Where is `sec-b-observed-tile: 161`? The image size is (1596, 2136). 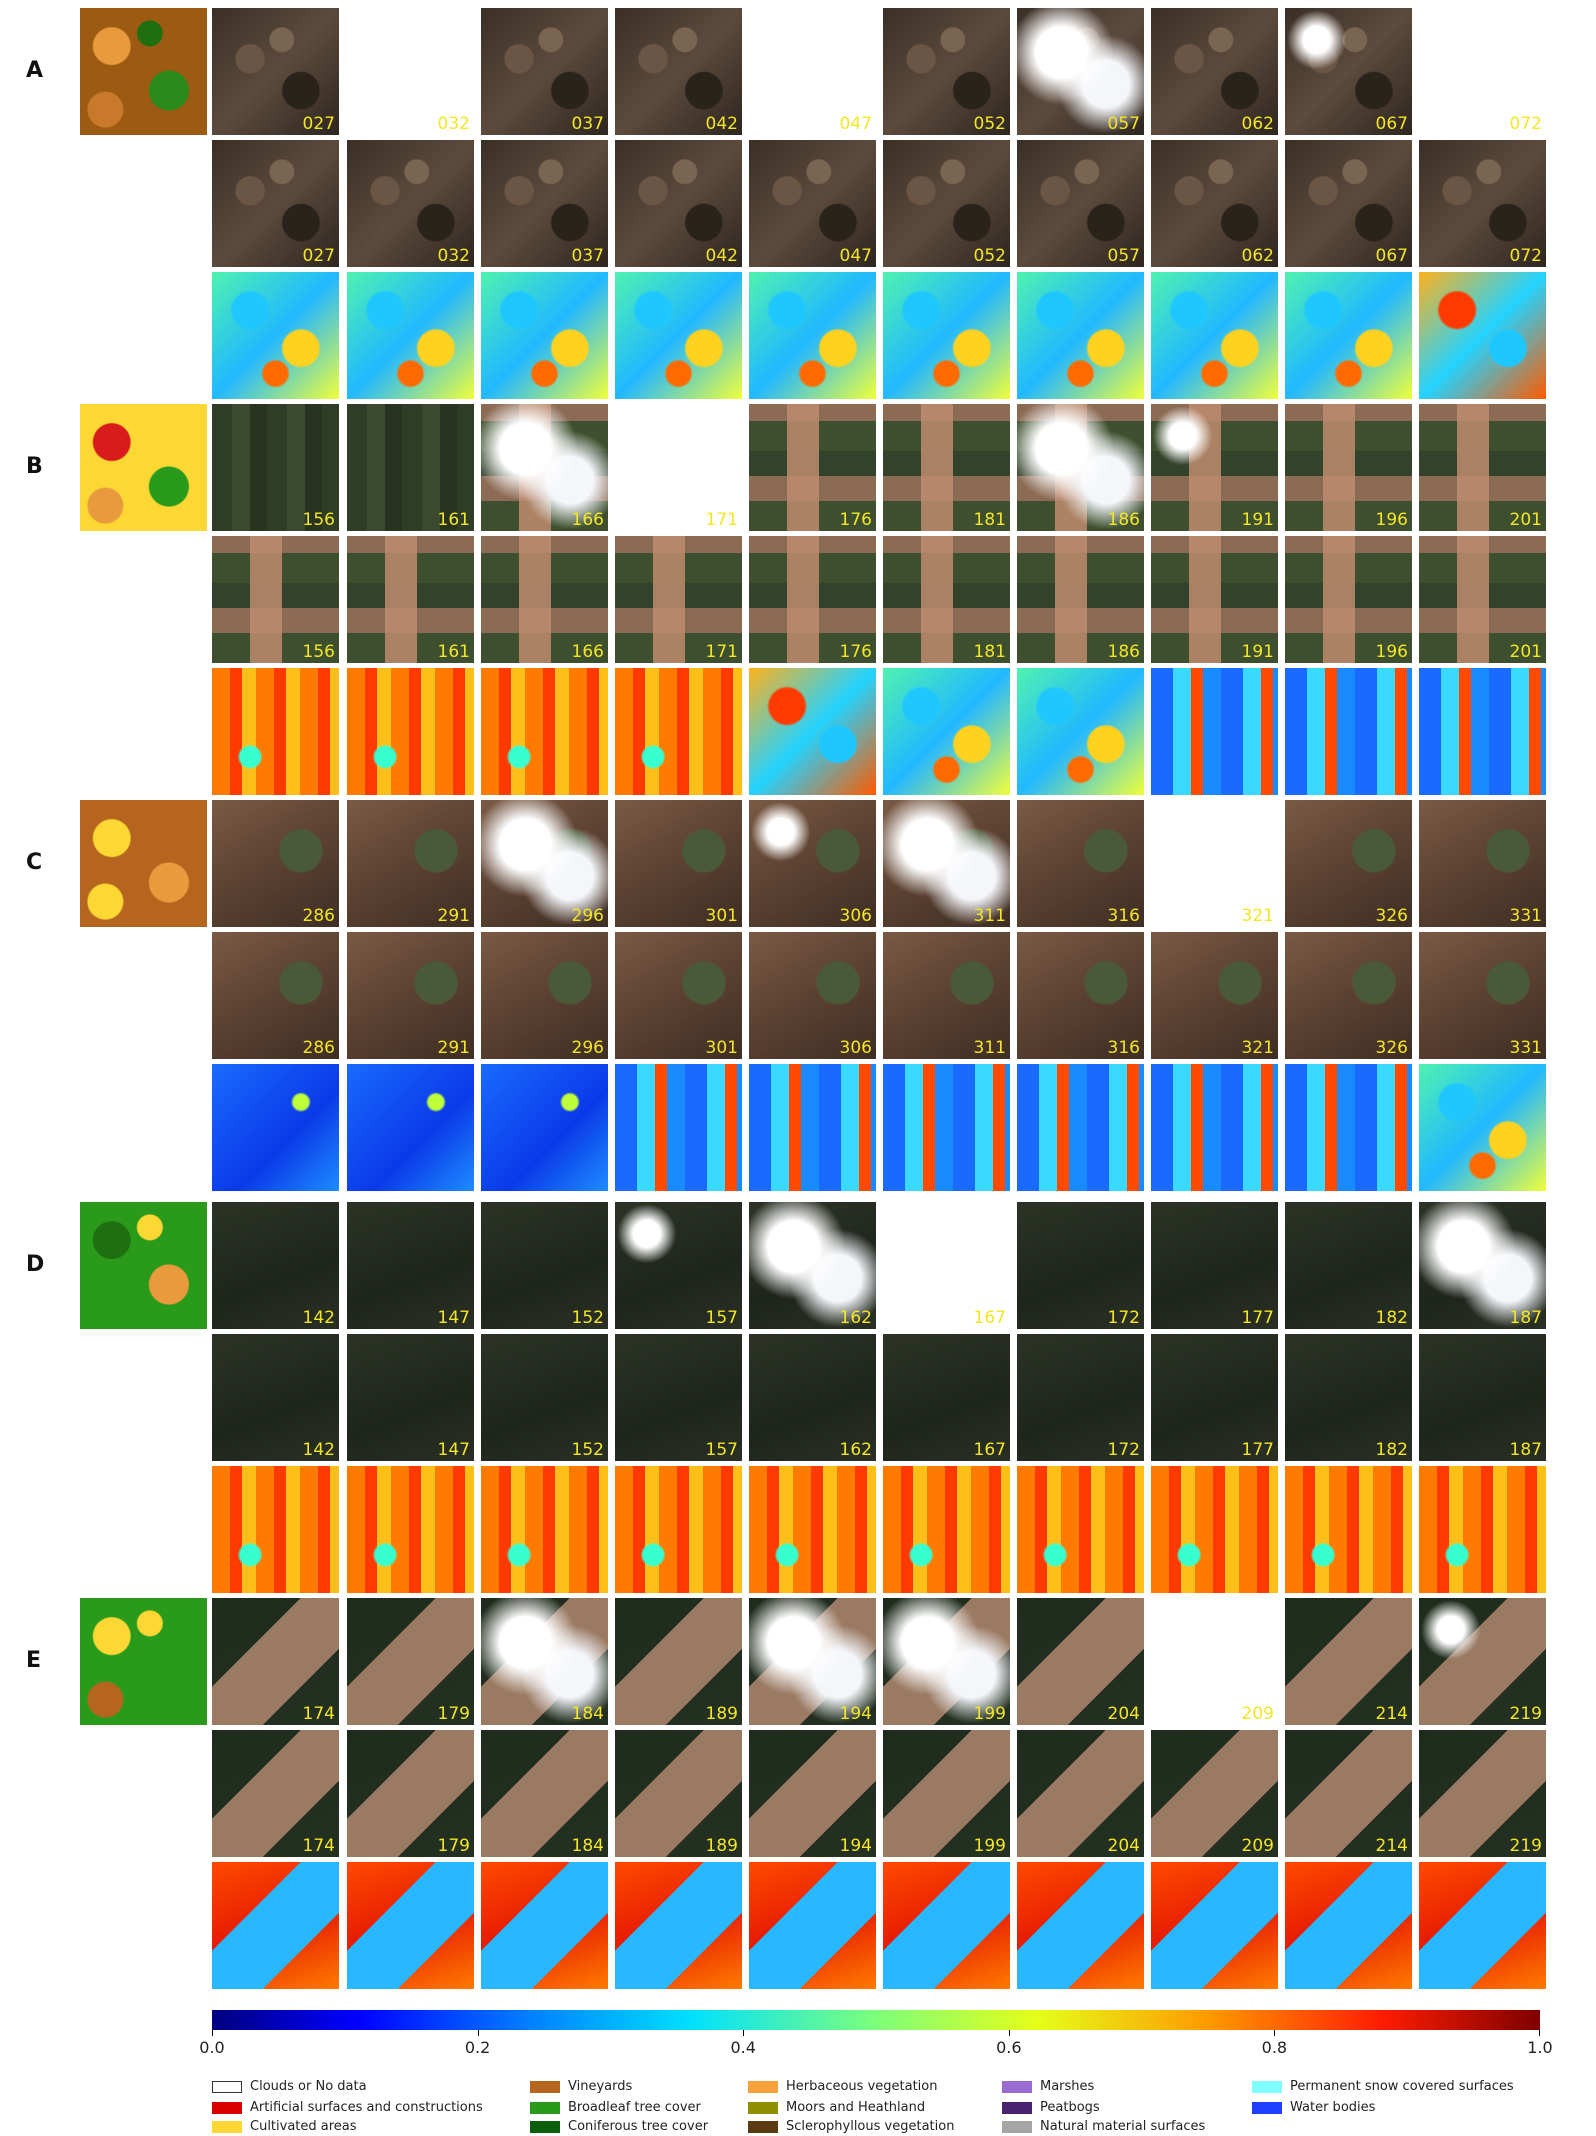 sec-b-observed-tile: 161 is located at coordinates (410, 467).